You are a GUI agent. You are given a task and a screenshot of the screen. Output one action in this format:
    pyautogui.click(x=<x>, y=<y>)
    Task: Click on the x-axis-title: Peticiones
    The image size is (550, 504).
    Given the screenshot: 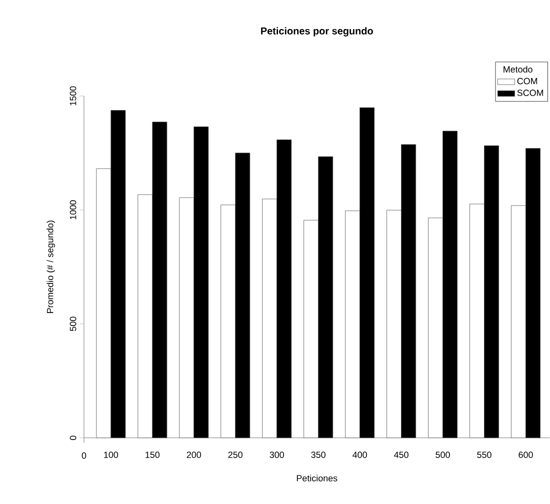 What is the action you would take?
    pyautogui.click(x=317, y=478)
    